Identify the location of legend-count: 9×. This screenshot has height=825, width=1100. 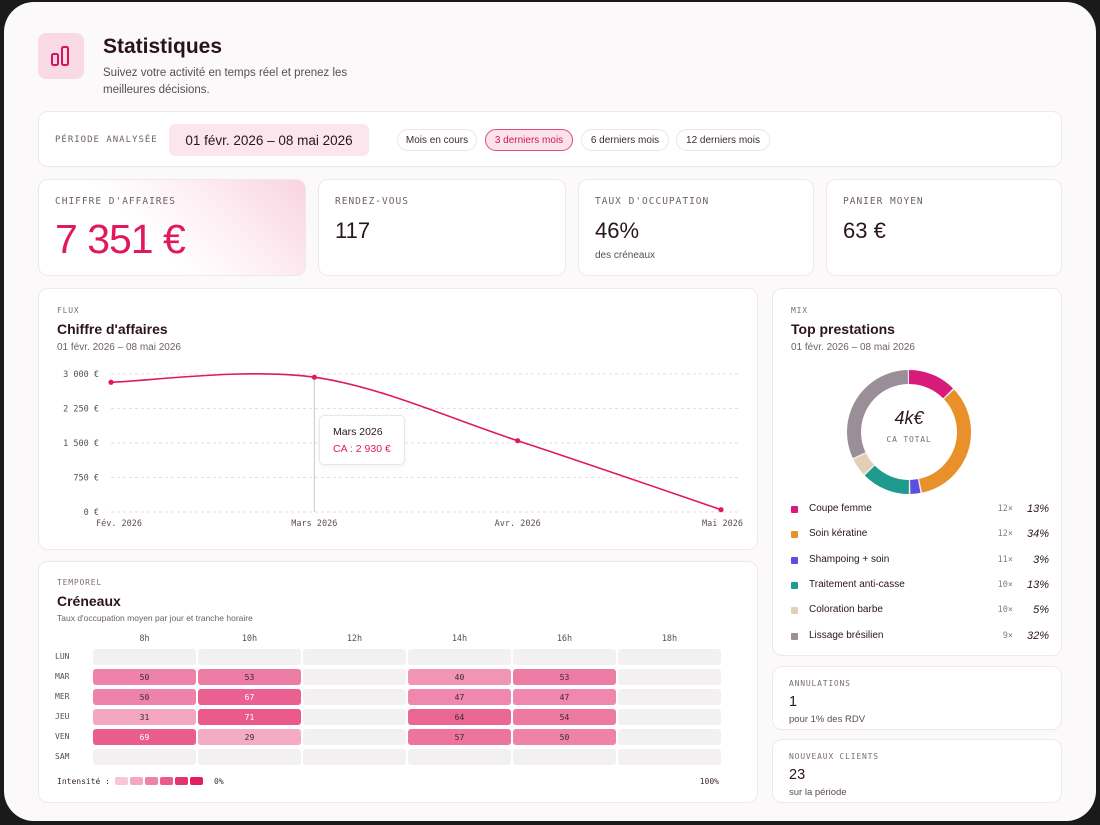
(1007, 635).